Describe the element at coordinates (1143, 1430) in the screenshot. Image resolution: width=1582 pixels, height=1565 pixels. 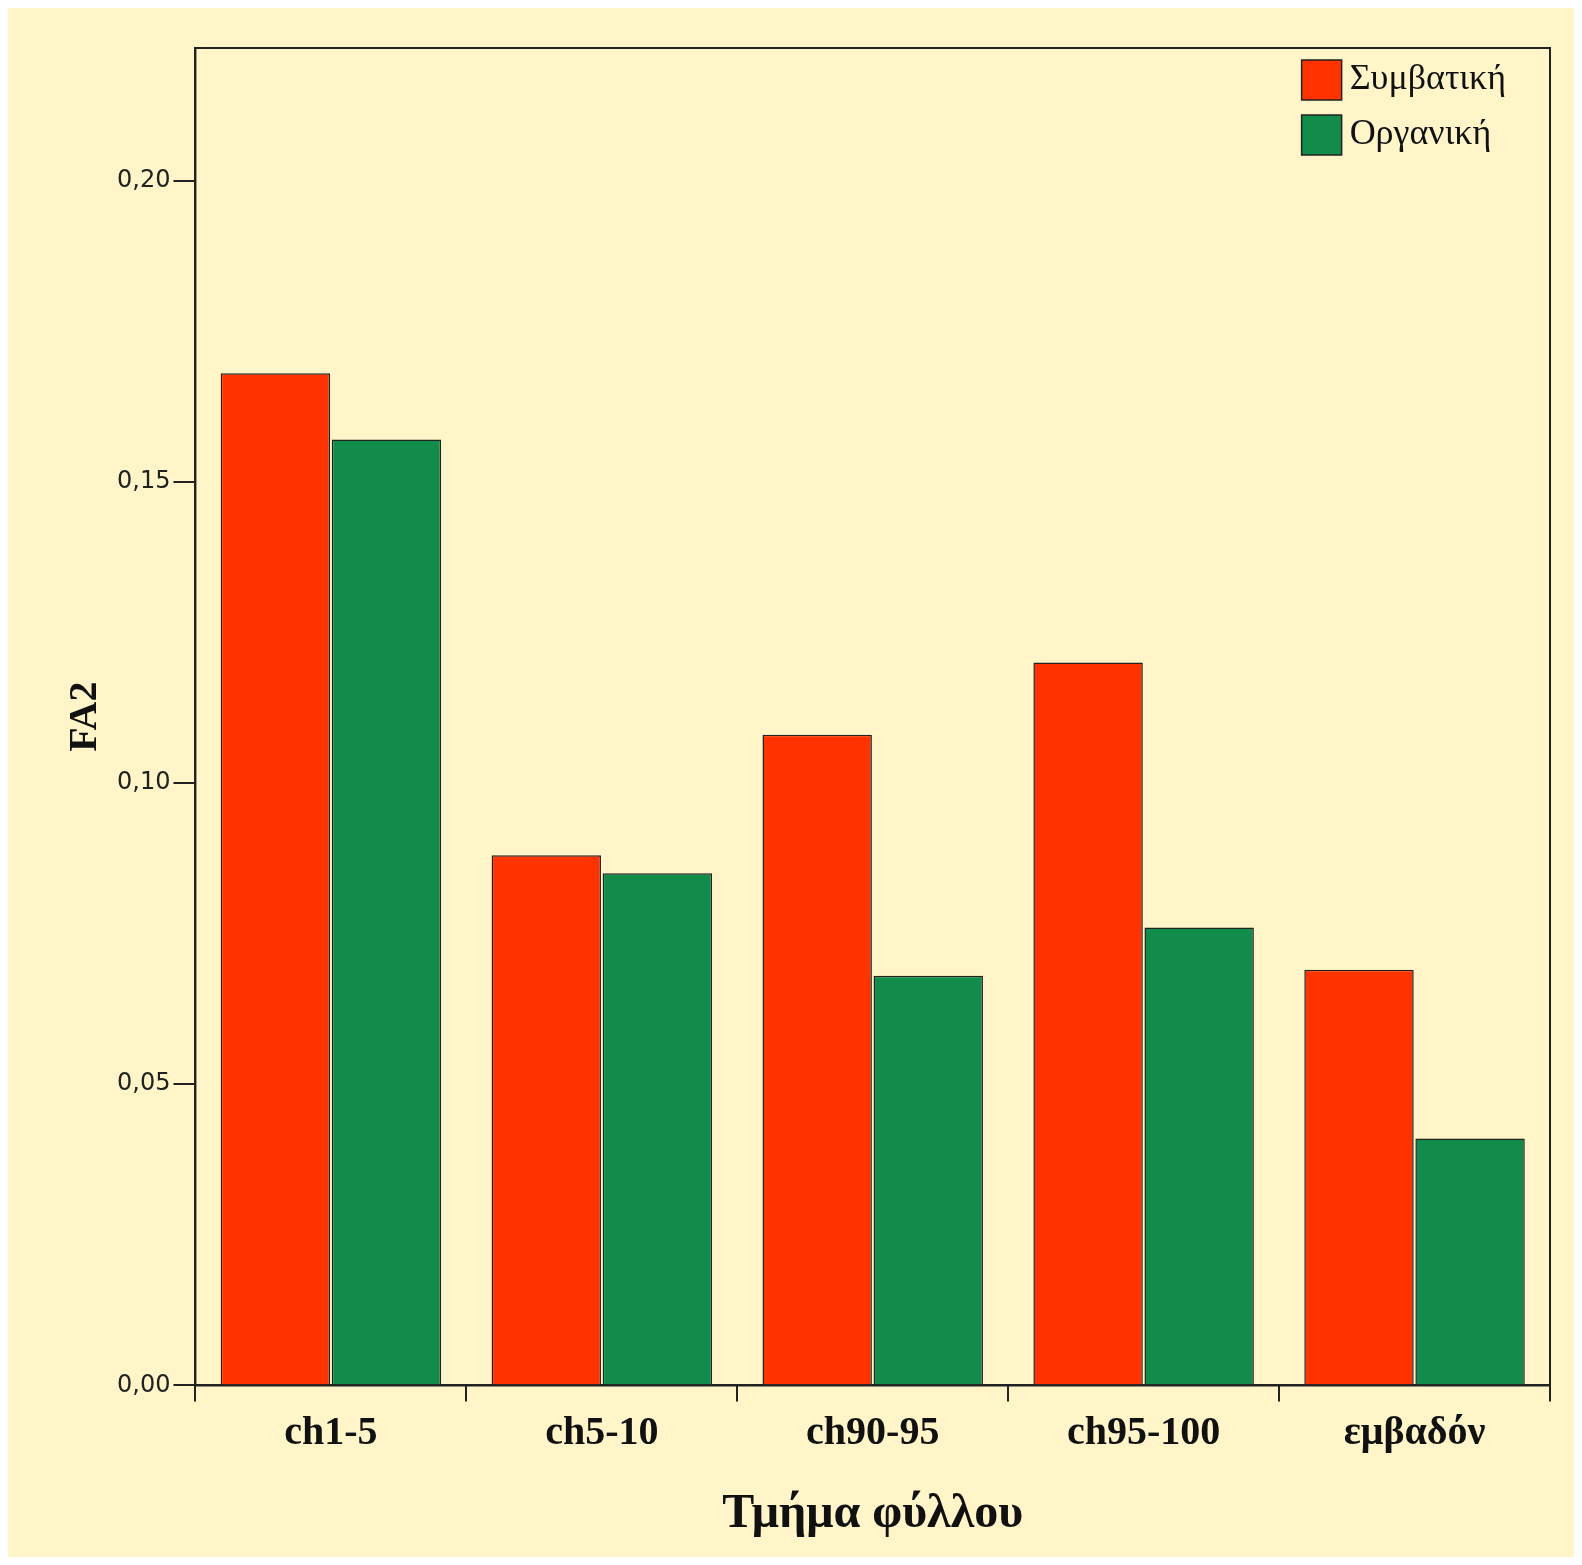
I see `x-tick-label: ch95-100` at that location.